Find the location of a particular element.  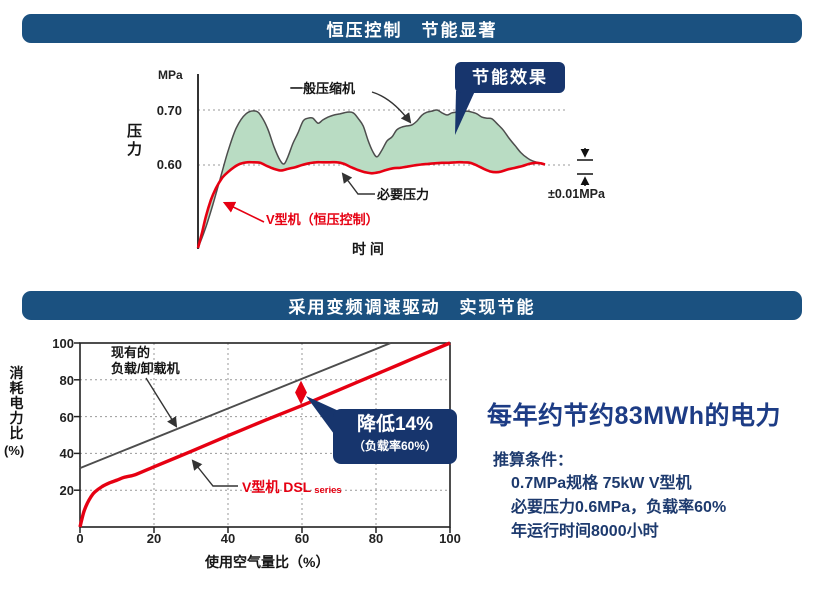

v-dsl-label-sub: series is located at coordinates (328, 490).